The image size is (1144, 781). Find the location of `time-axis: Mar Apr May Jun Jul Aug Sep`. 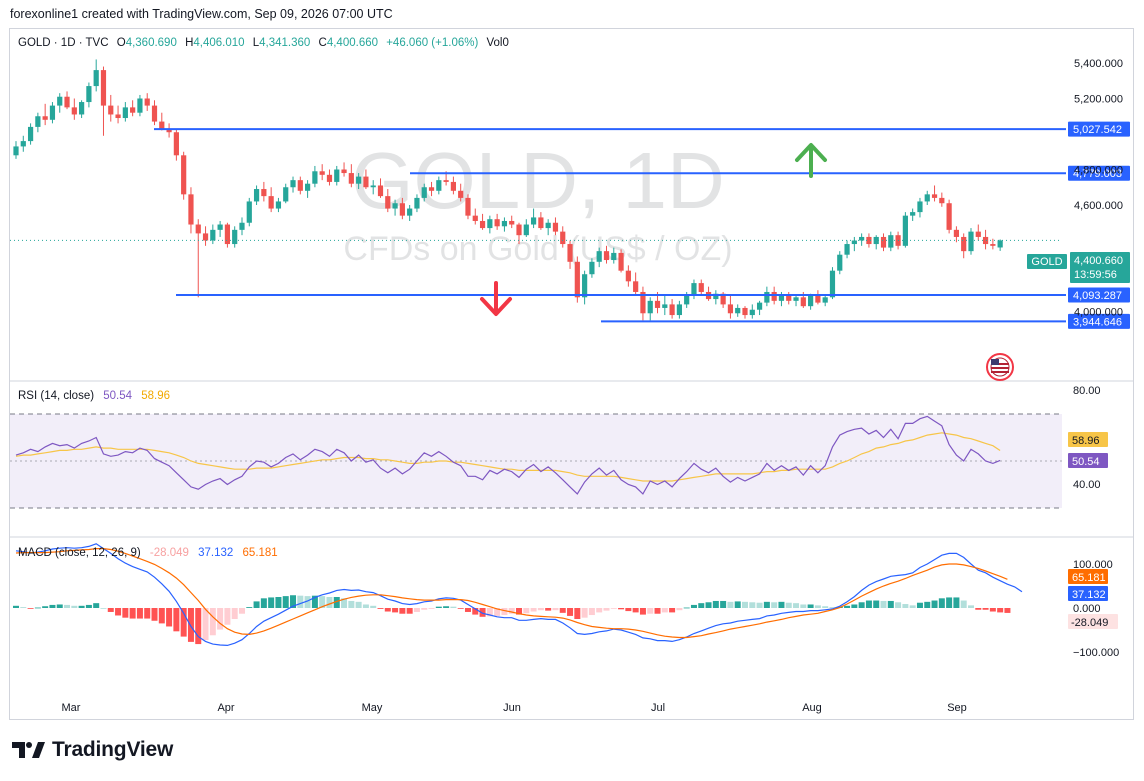

time-axis: Mar Apr May Jun Jul Aug Sep is located at coordinates (514, 708).